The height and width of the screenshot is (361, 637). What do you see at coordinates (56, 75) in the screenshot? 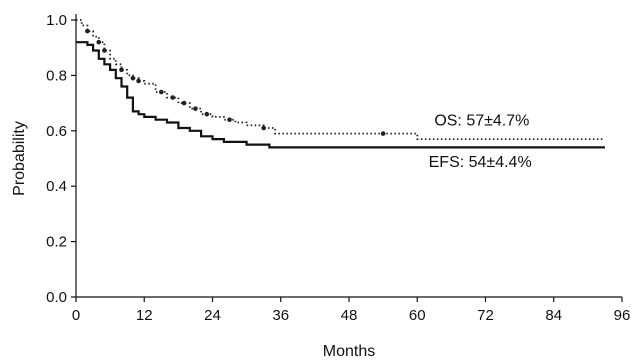
I see `y-tick-label: 0.8` at bounding box center [56, 75].